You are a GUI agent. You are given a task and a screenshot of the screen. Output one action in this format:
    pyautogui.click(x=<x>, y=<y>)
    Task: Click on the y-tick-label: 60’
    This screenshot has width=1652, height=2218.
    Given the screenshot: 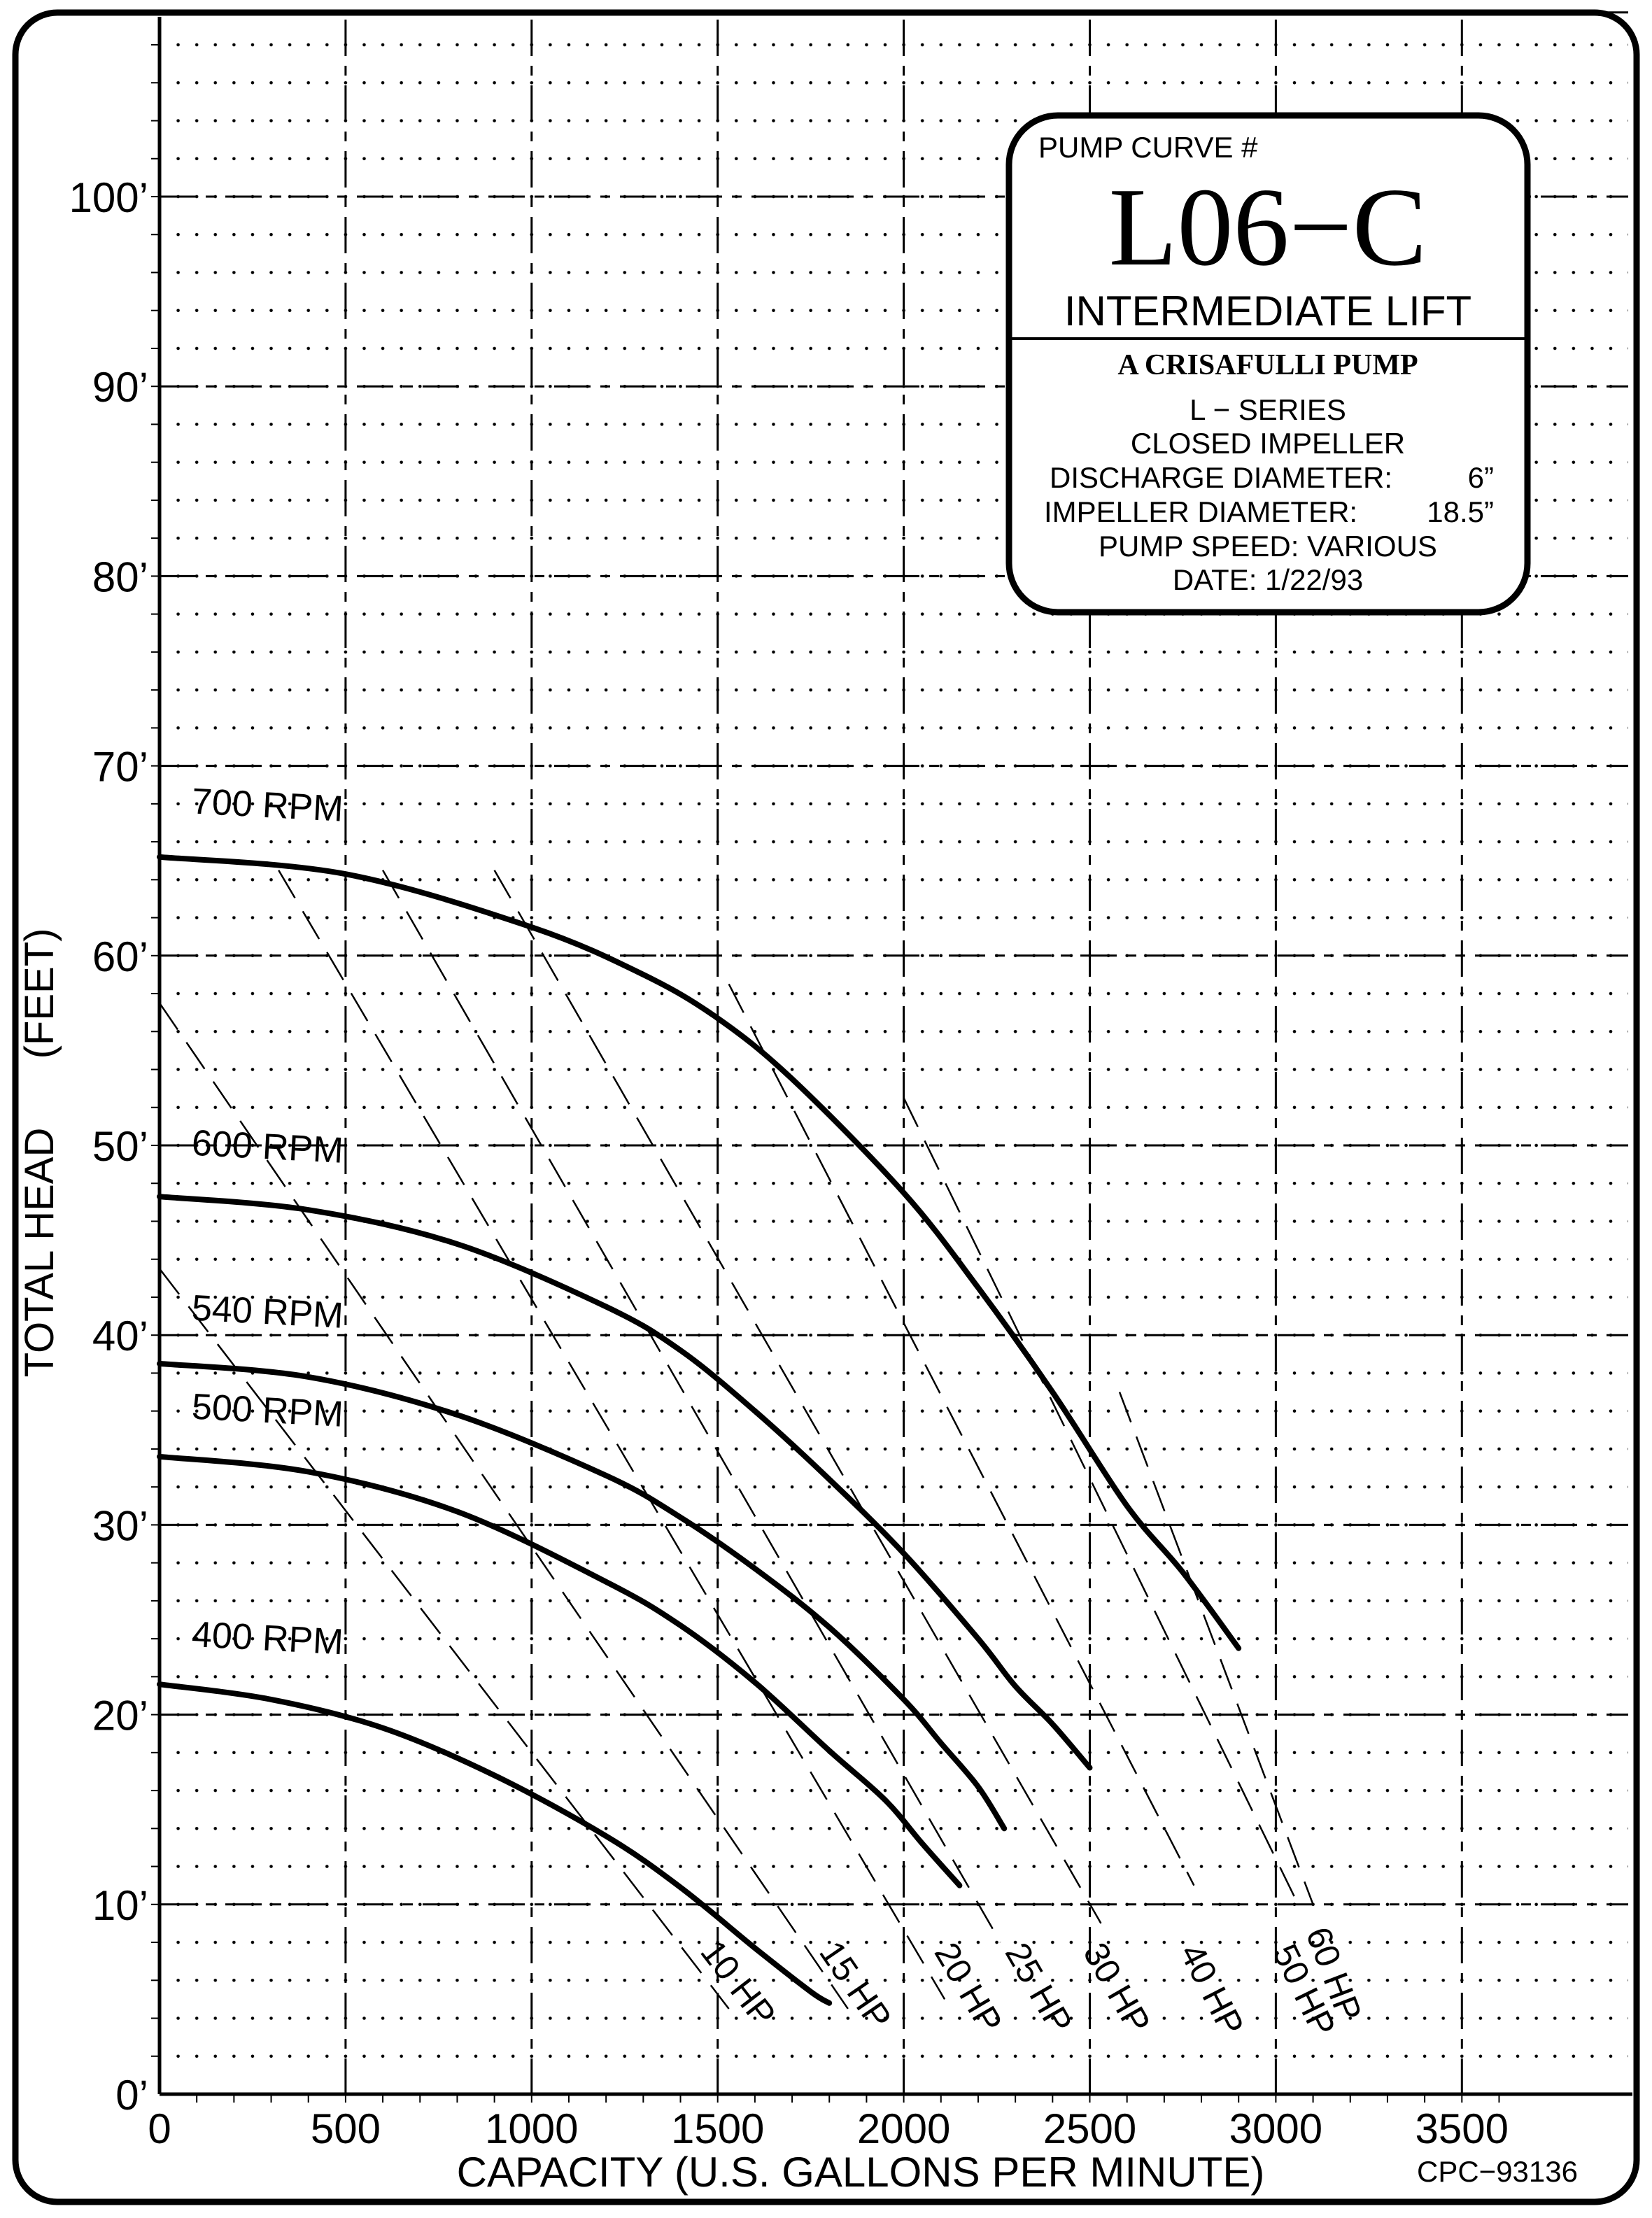 What is the action you would take?
    pyautogui.click(x=120, y=956)
    